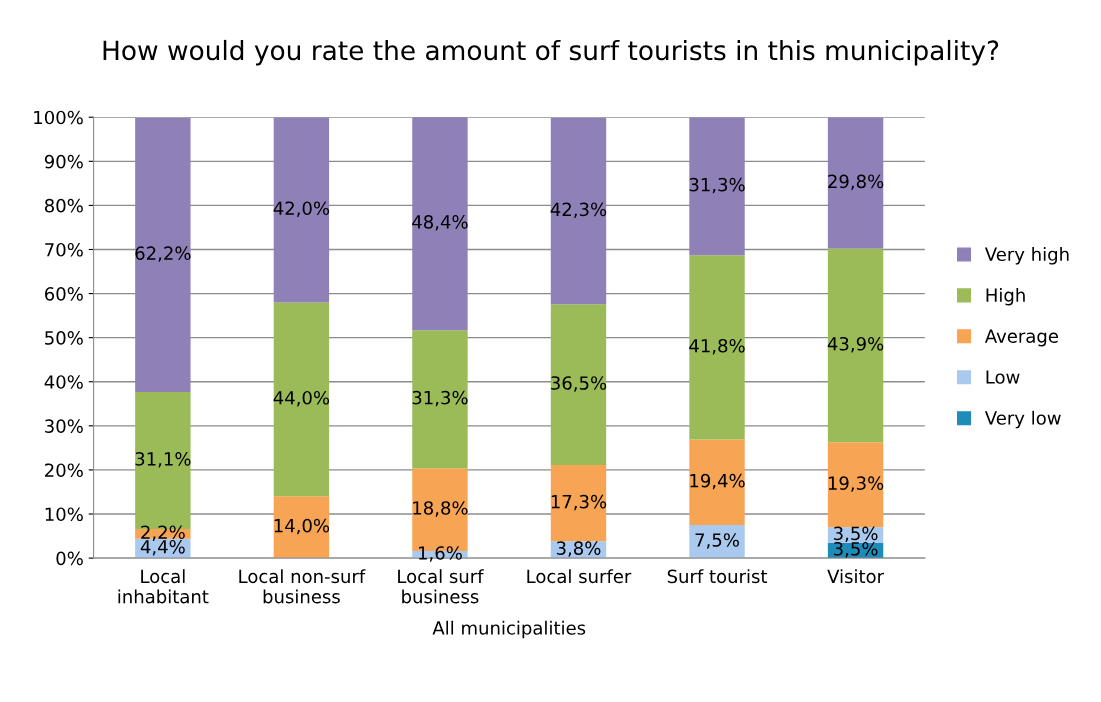  What do you see at coordinates (1022, 419) in the screenshot?
I see `legend-label: Very low` at bounding box center [1022, 419].